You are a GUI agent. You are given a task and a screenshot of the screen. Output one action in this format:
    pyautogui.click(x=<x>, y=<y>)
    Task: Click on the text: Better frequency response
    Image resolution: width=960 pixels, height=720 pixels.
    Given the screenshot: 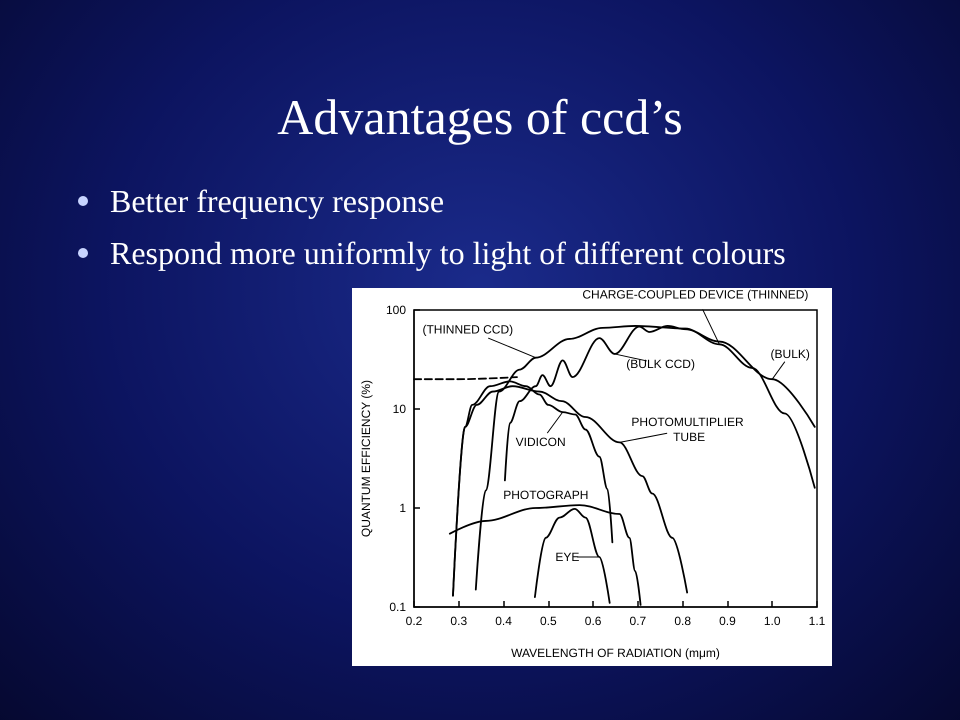 What is the action you would take?
    pyautogui.click(x=277, y=201)
    